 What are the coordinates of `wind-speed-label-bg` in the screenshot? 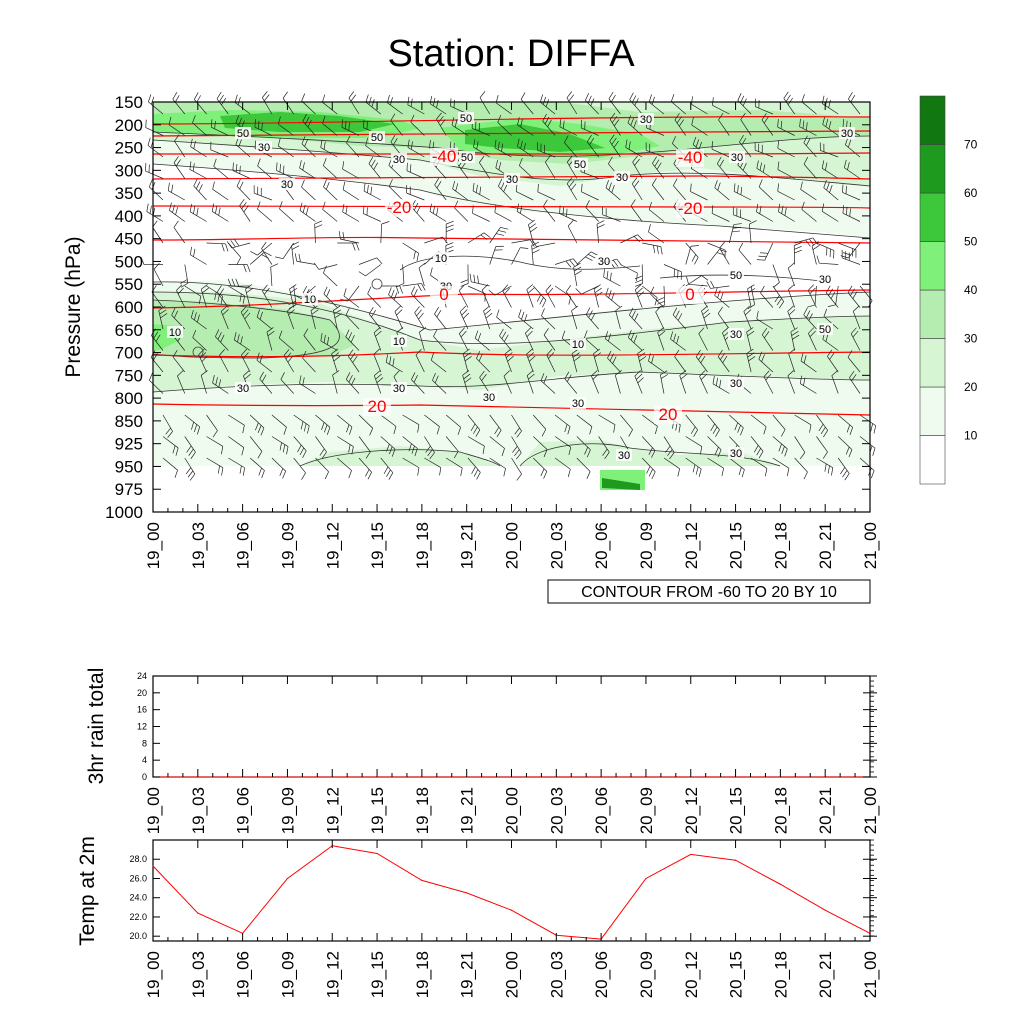 It's located at (578, 403).